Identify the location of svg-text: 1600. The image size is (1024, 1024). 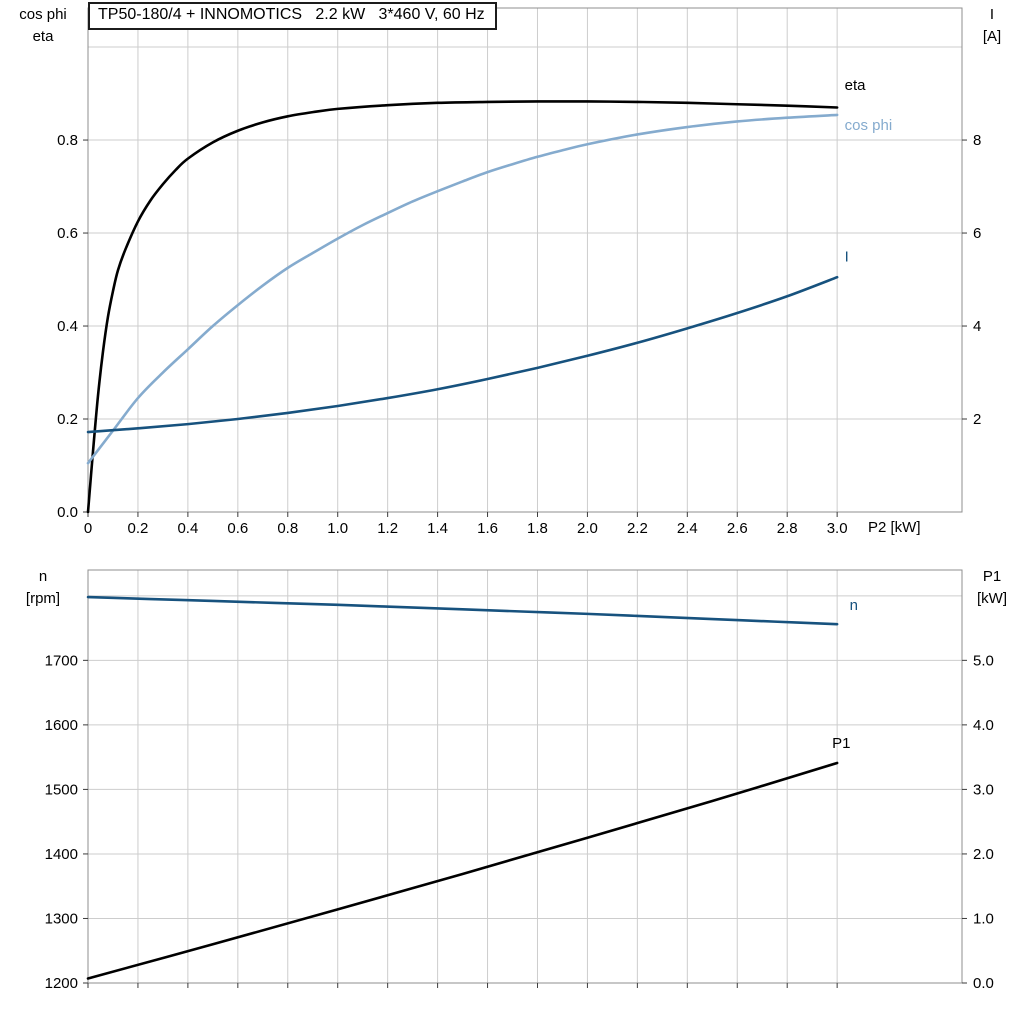
(61, 725).